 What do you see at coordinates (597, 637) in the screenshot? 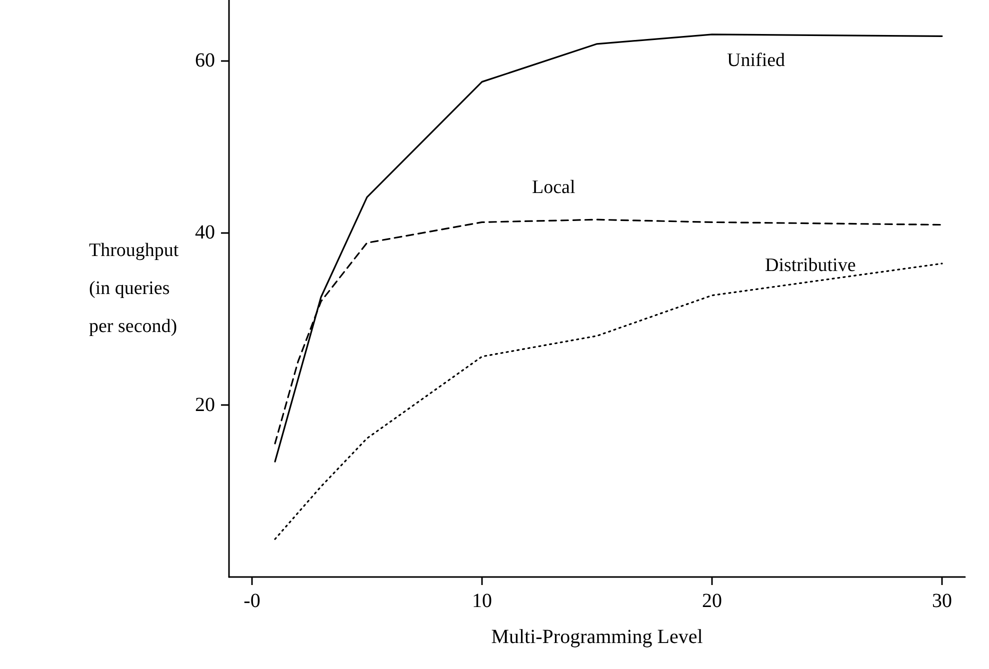
I see `x-axis-title: Multi-Programming Level` at bounding box center [597, 637].